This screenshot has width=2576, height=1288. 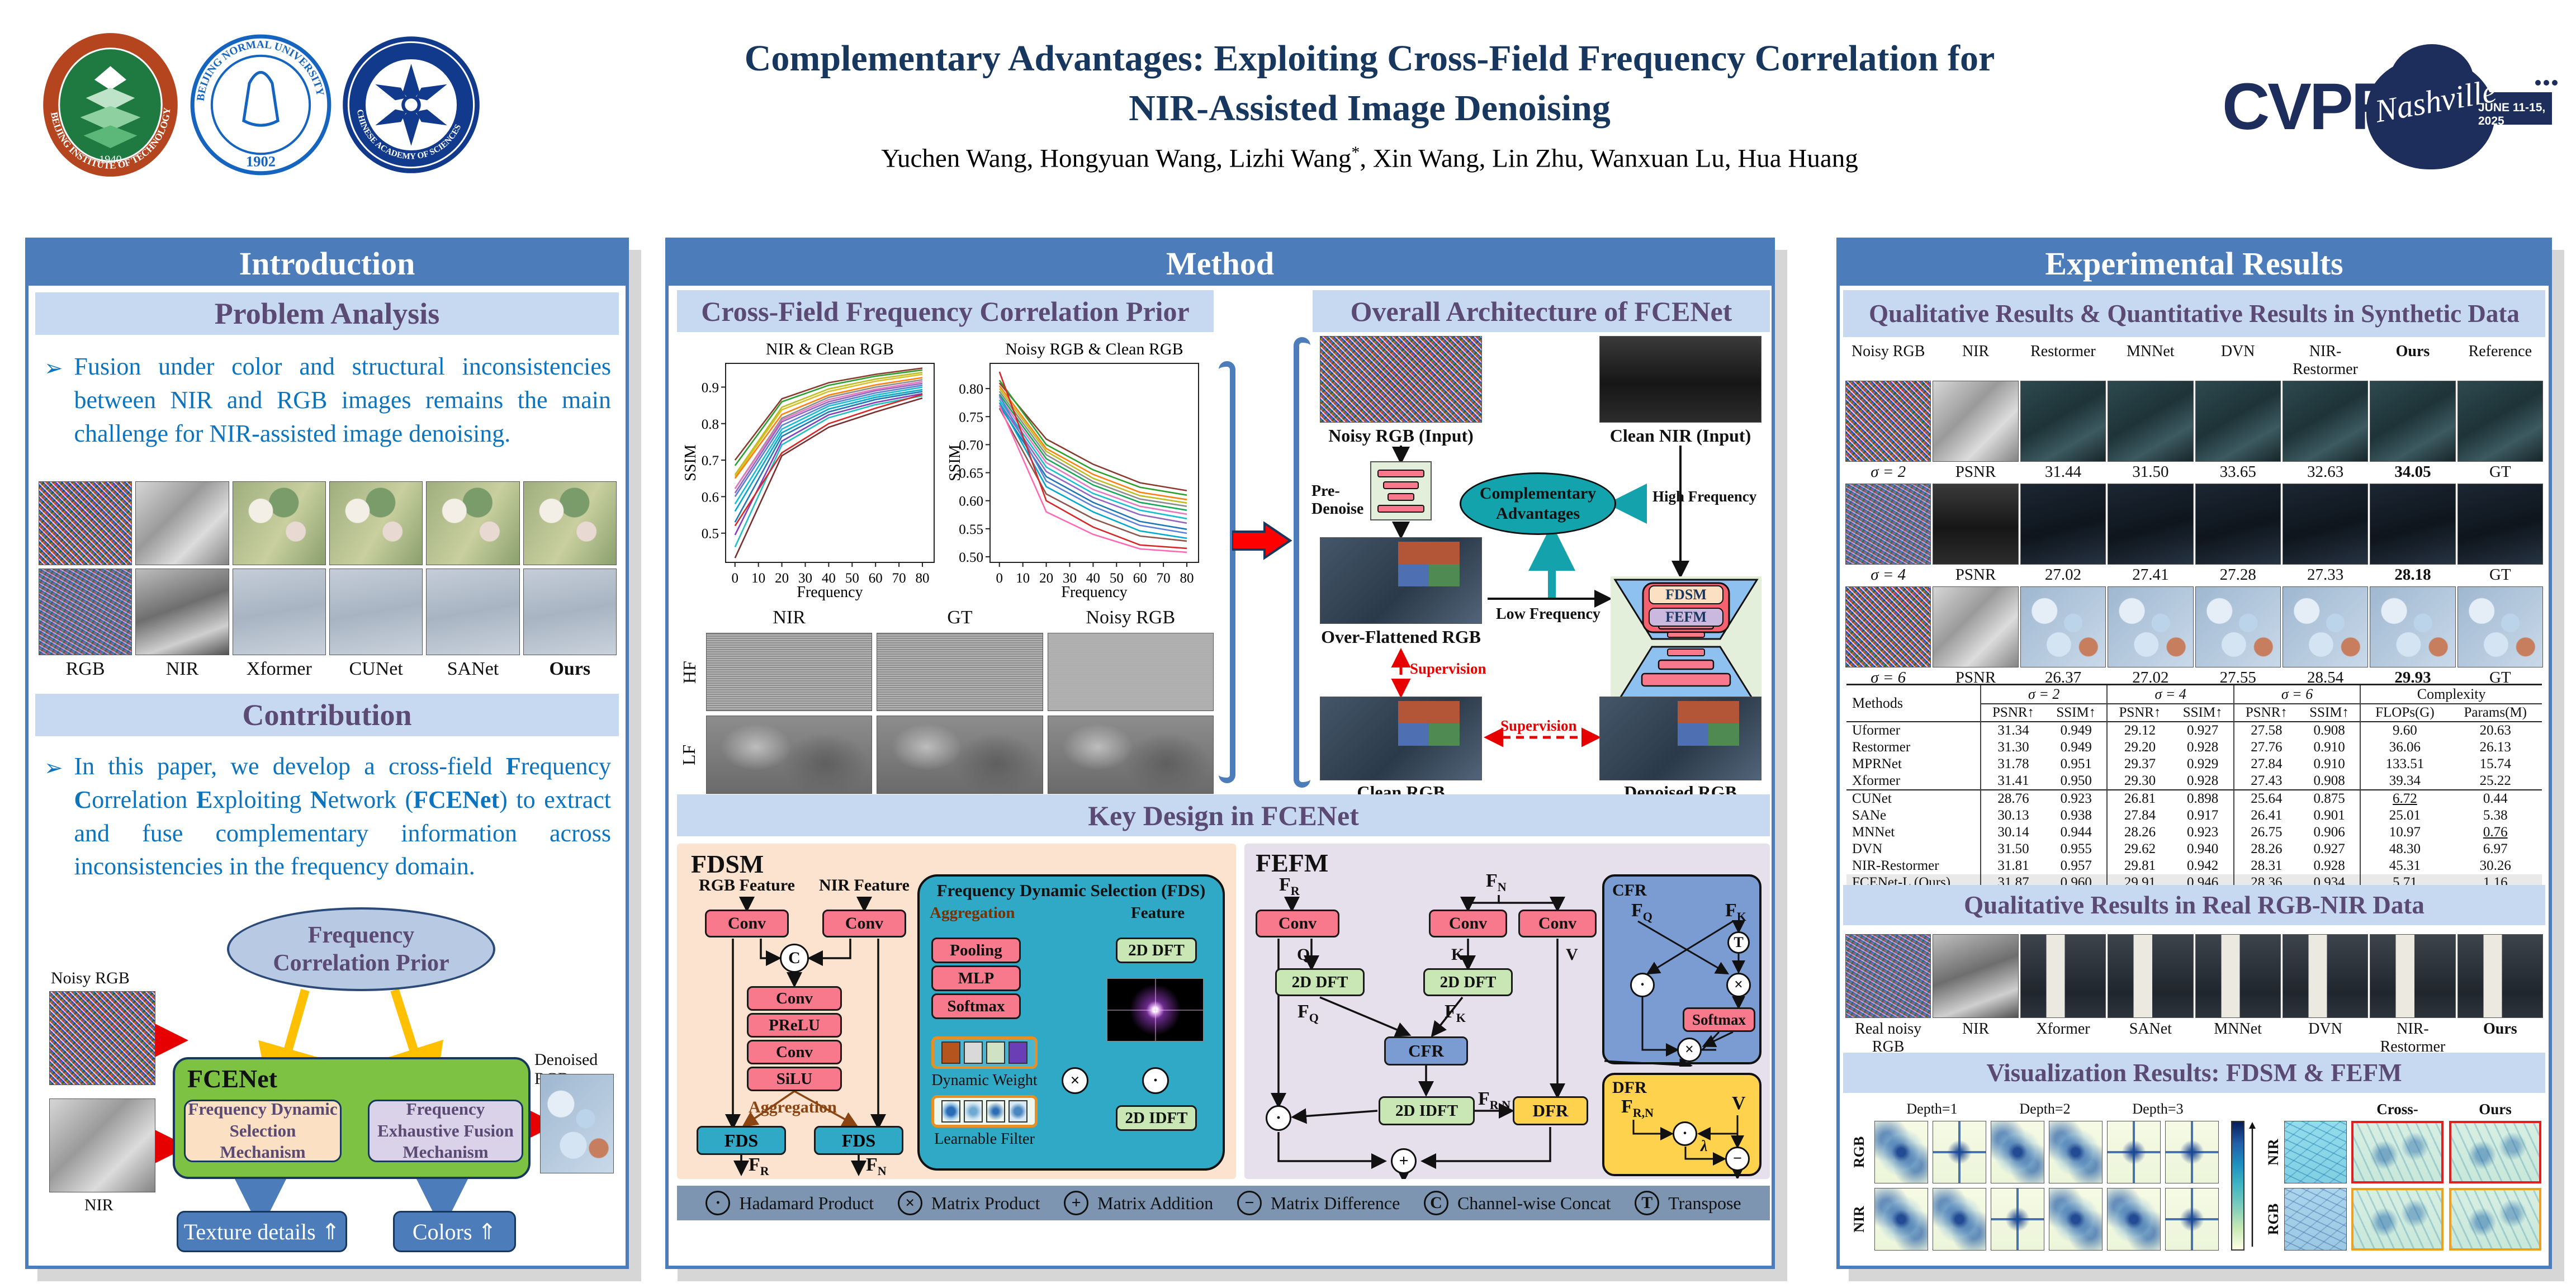 What do you see at coordinates (1888, 421) in the screenshot?
I see `syn-r1-noisy` at bounding box center [1888, 421].